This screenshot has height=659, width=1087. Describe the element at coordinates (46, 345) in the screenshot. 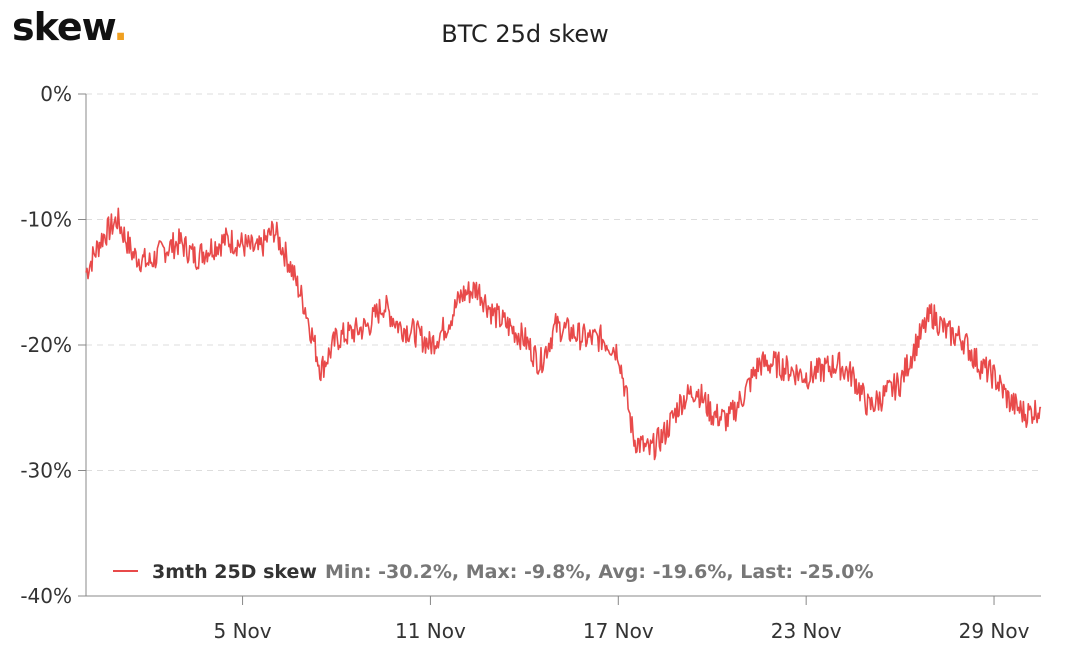

I see `y-tick-label: -20%` at that location.